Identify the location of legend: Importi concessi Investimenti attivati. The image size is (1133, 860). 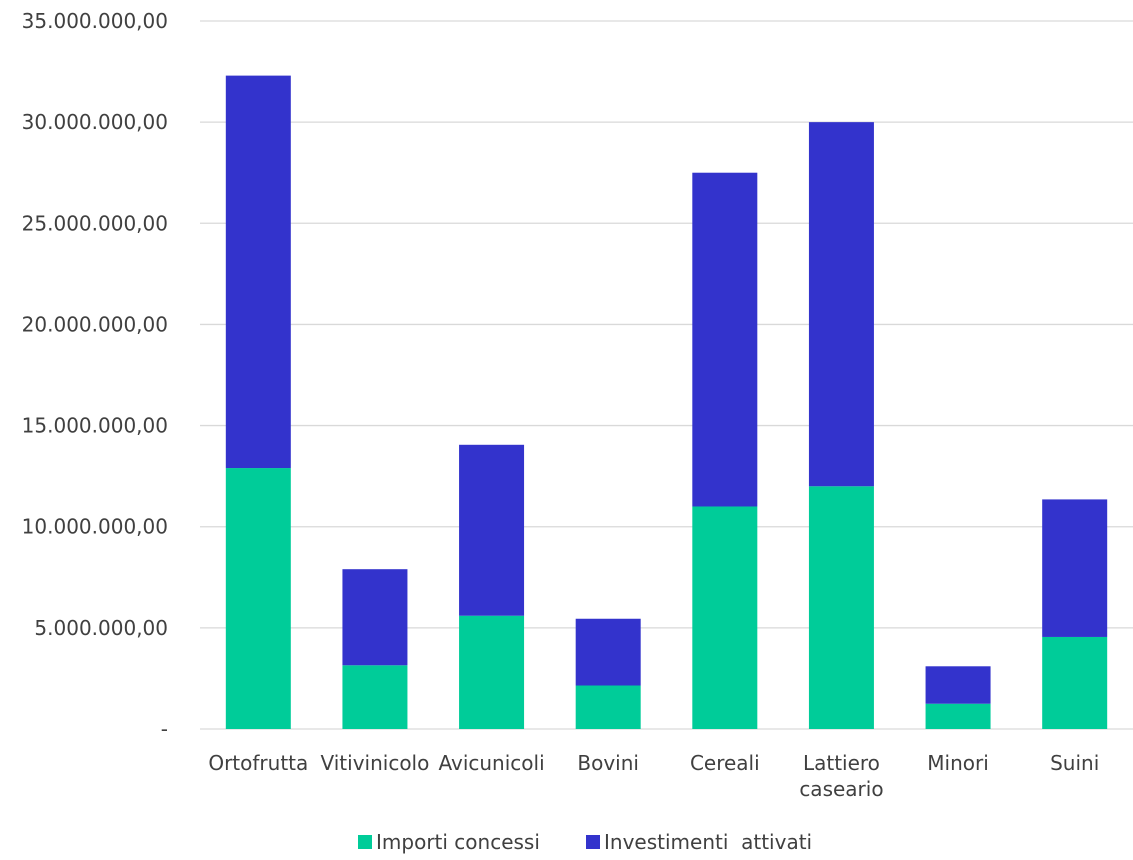
(585, 842).